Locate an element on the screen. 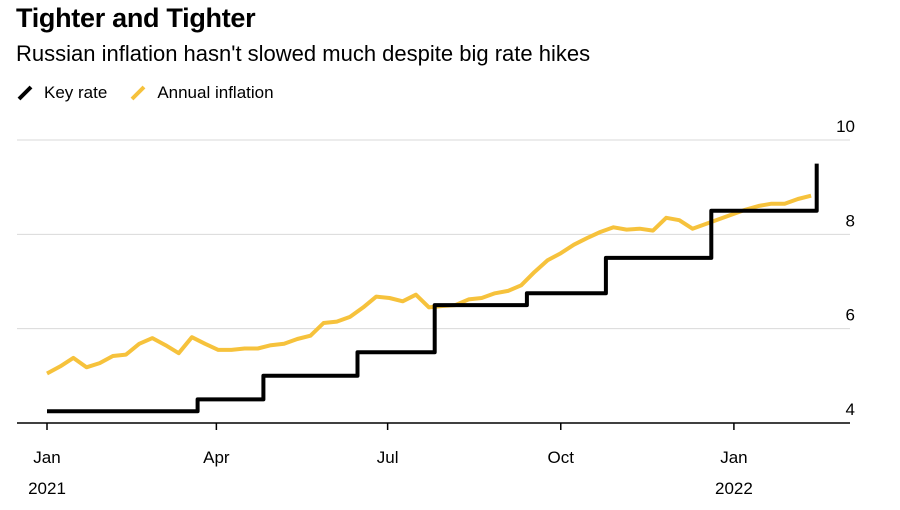 This screenshot has height=510, width=900. legend-label-key-rate: Key rate is located at coordinates (76, 92).